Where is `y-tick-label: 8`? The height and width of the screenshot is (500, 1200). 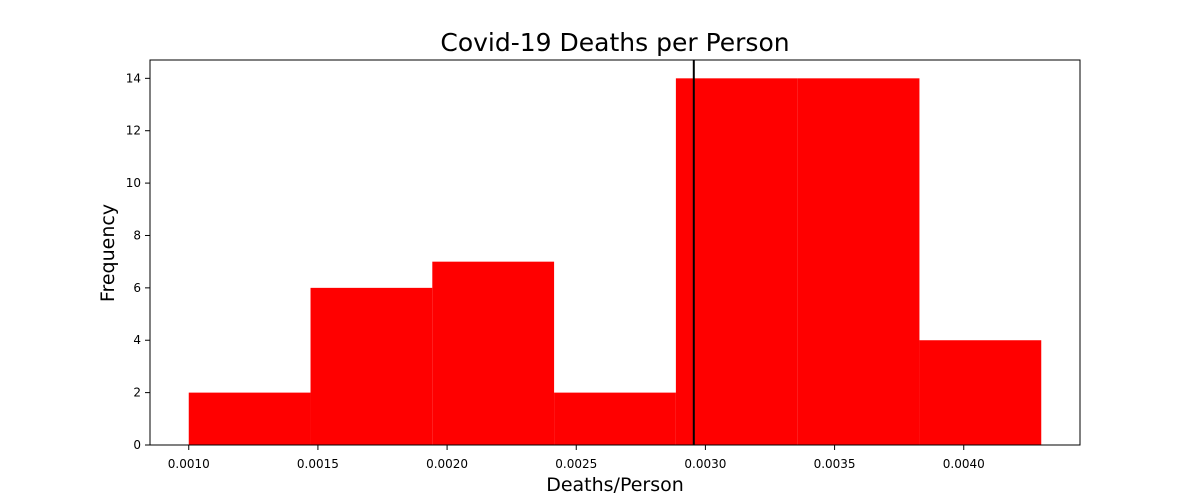 y-tick-label: 8 is located at coordinates (137, 235).